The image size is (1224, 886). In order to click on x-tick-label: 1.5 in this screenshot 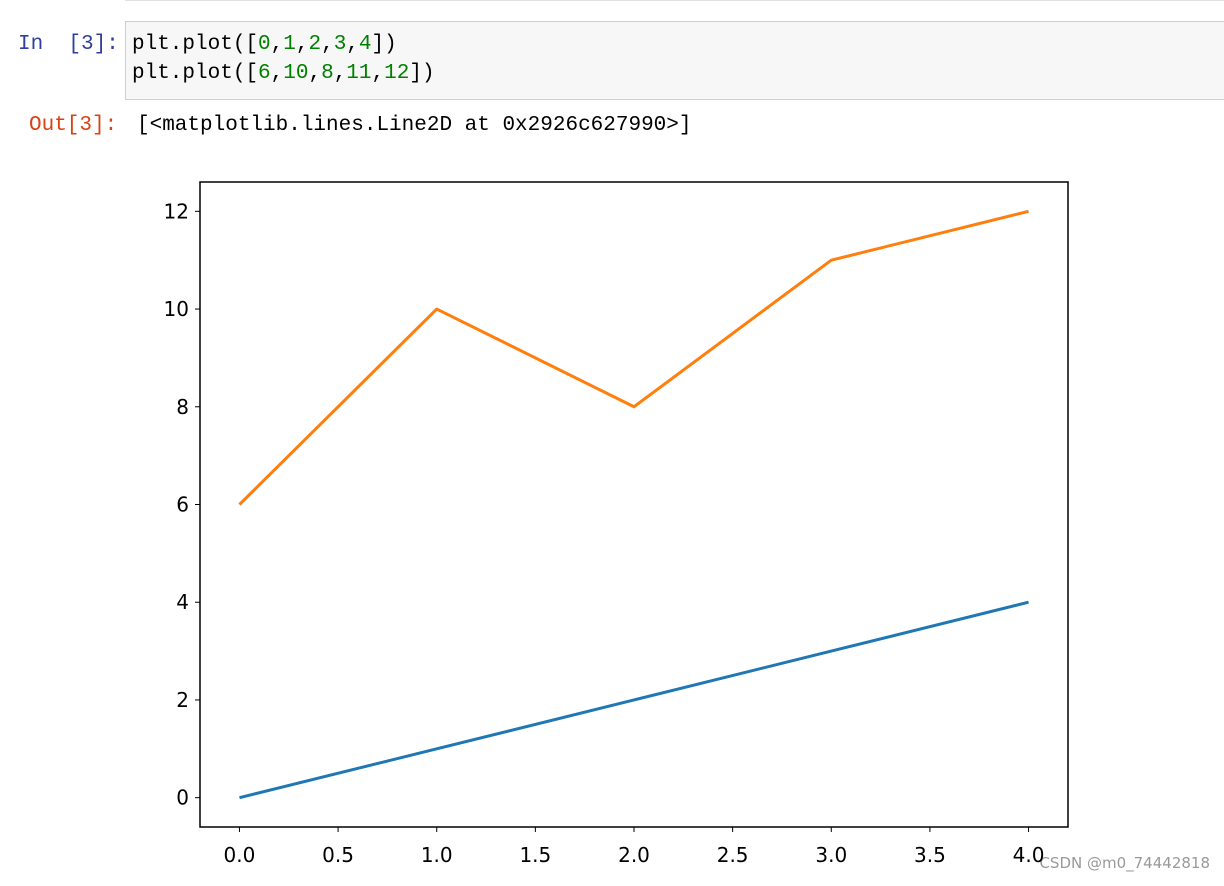, I will do `click(535, 855)`.